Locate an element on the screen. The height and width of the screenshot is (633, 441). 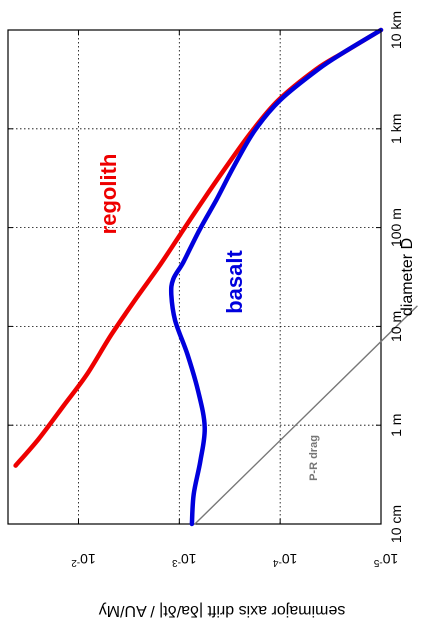
basalt-label: basalt is located at coordinates (234, 282).